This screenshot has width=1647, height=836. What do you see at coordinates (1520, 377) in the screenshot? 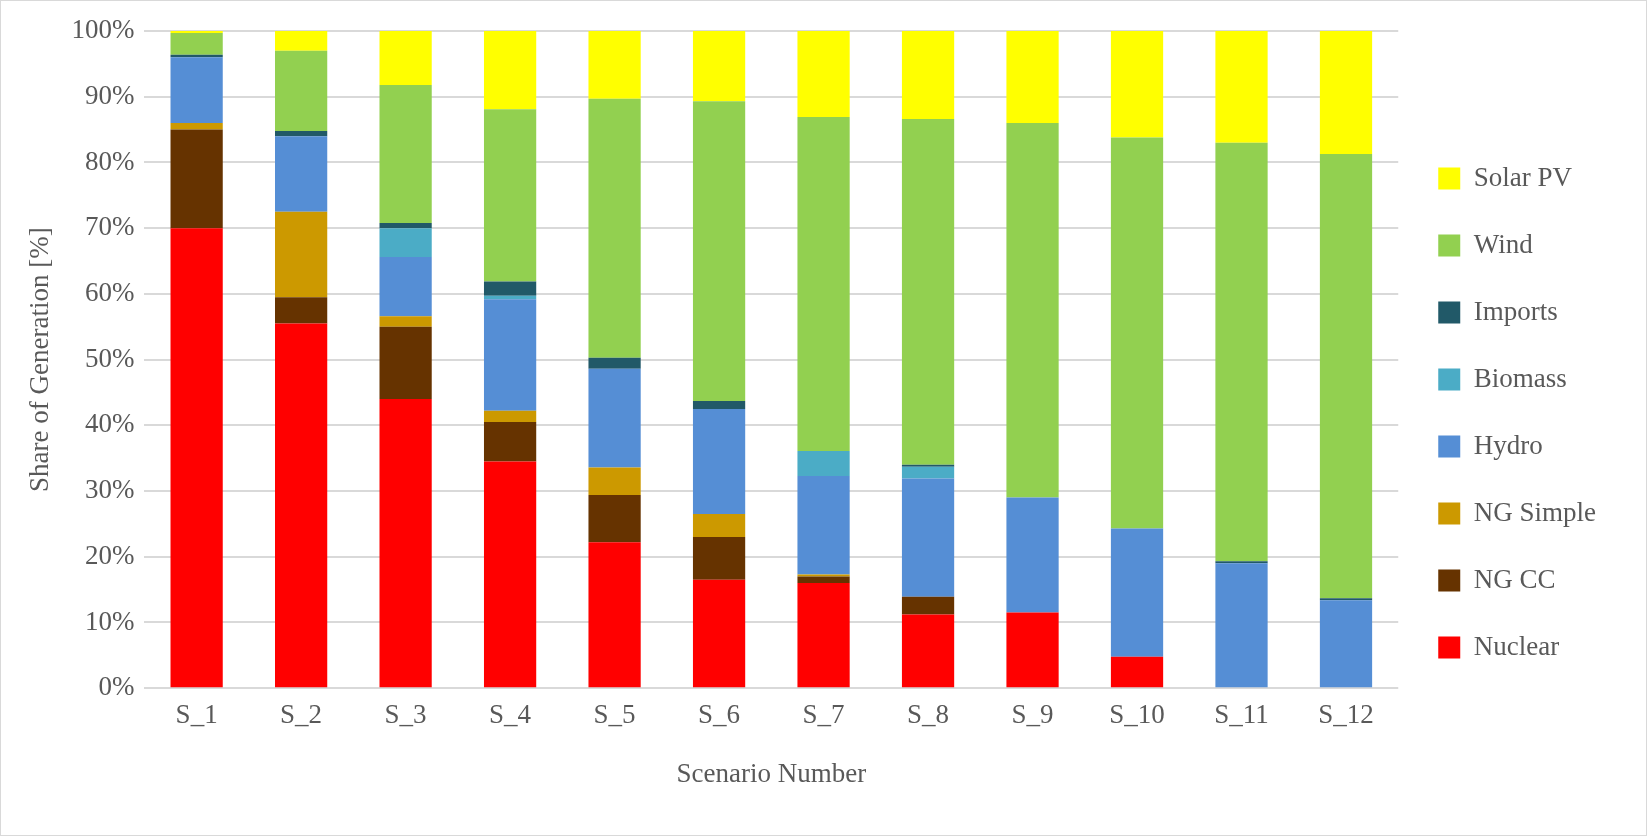
I see `legend-label: Biomass` at bounding box center [1520, 377].